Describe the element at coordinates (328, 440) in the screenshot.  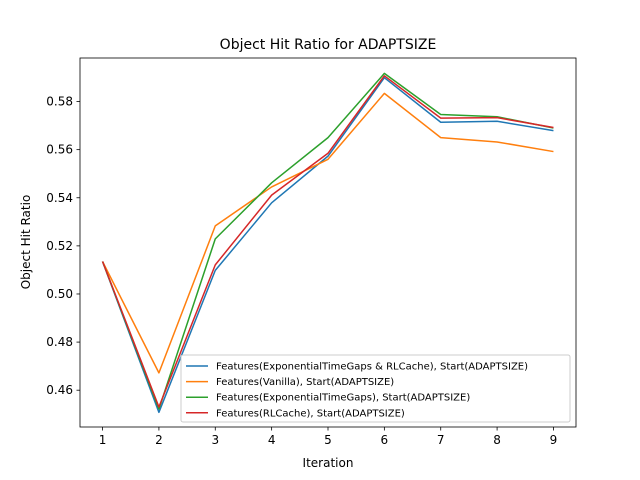
I see `x-tick-label: 5` at that location.